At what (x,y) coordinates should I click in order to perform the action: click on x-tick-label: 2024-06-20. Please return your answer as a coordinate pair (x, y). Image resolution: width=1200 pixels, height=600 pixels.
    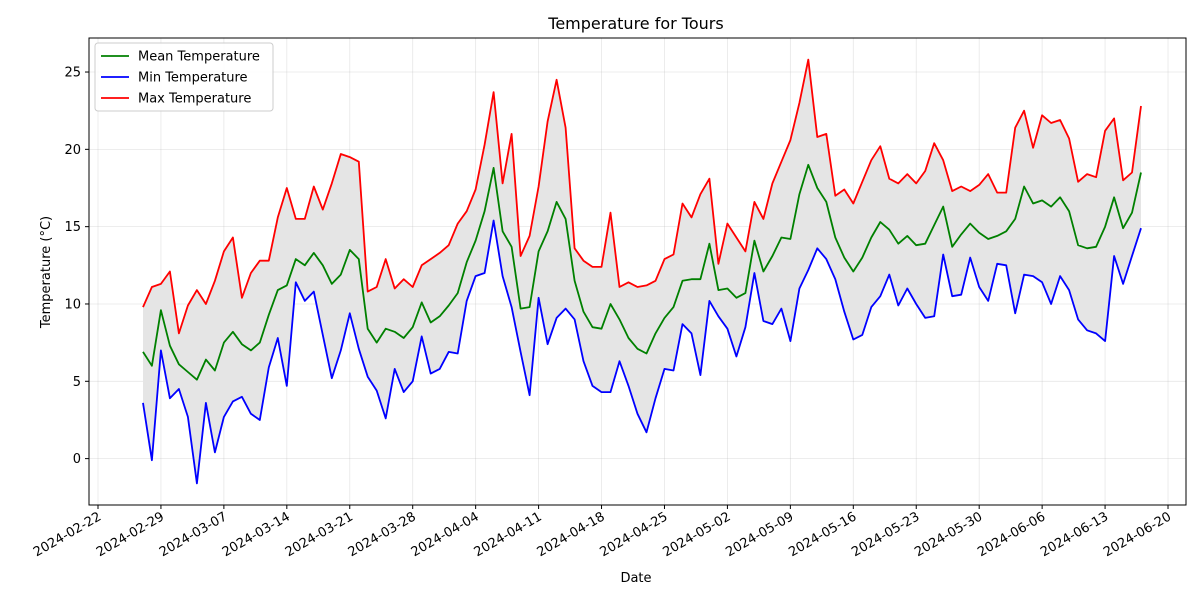
    Looking at the image, I should click on (1137, 534).